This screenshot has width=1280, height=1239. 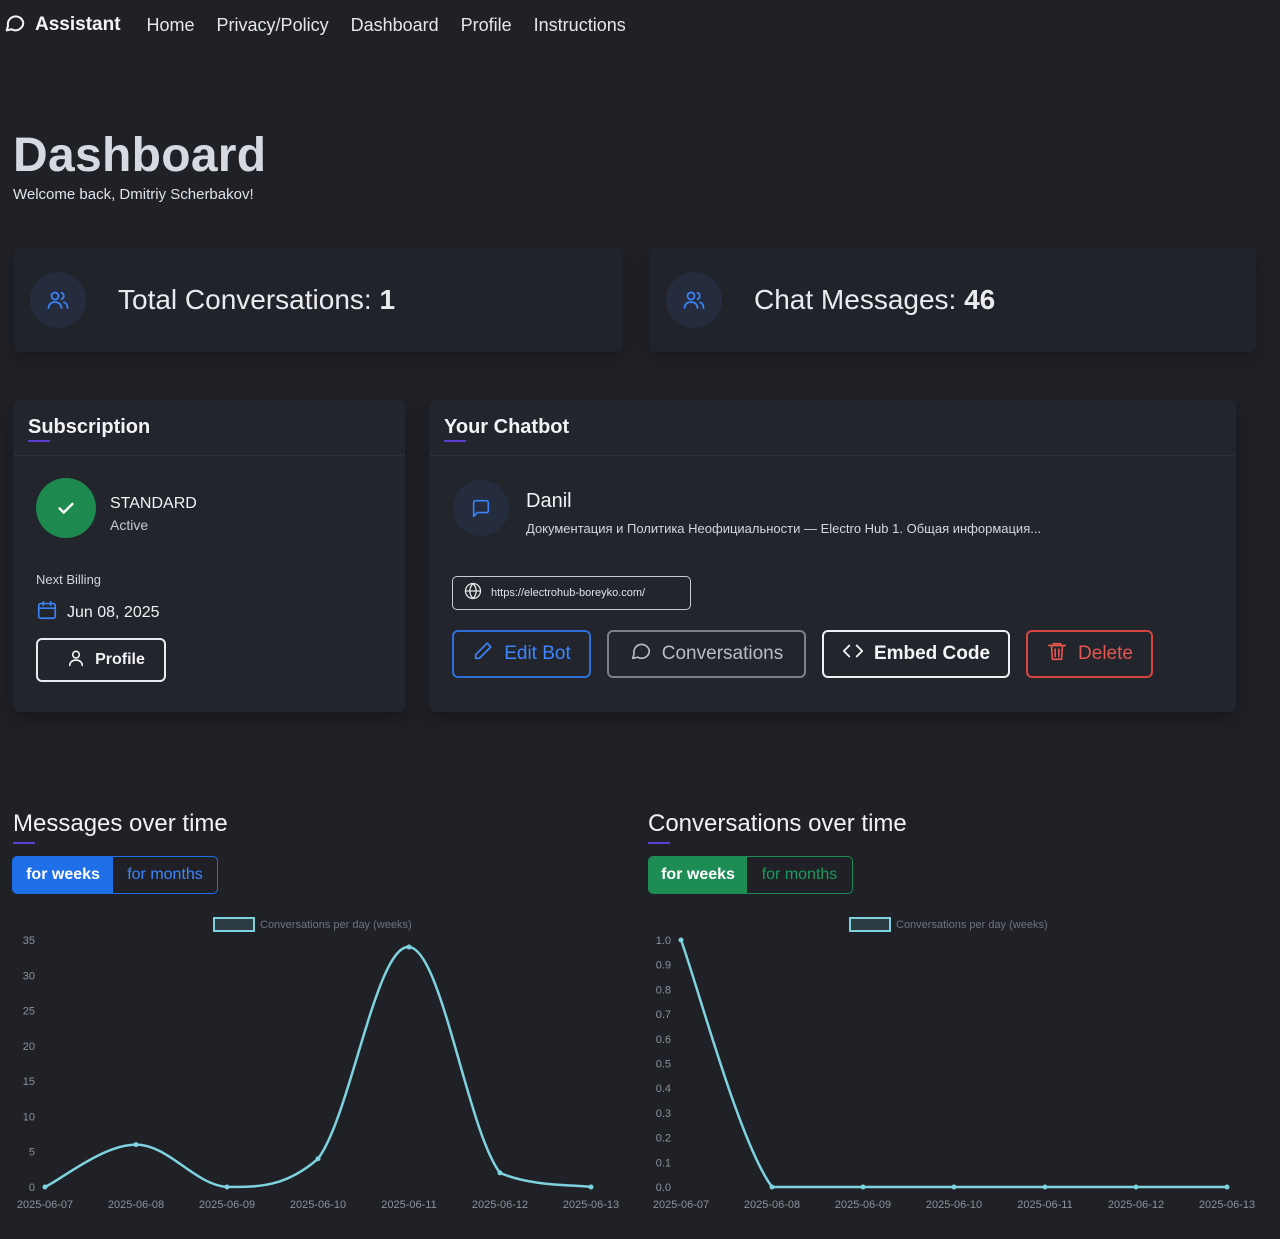 I want to click on subscription-title: Subscription, so click(x=89, y=427).